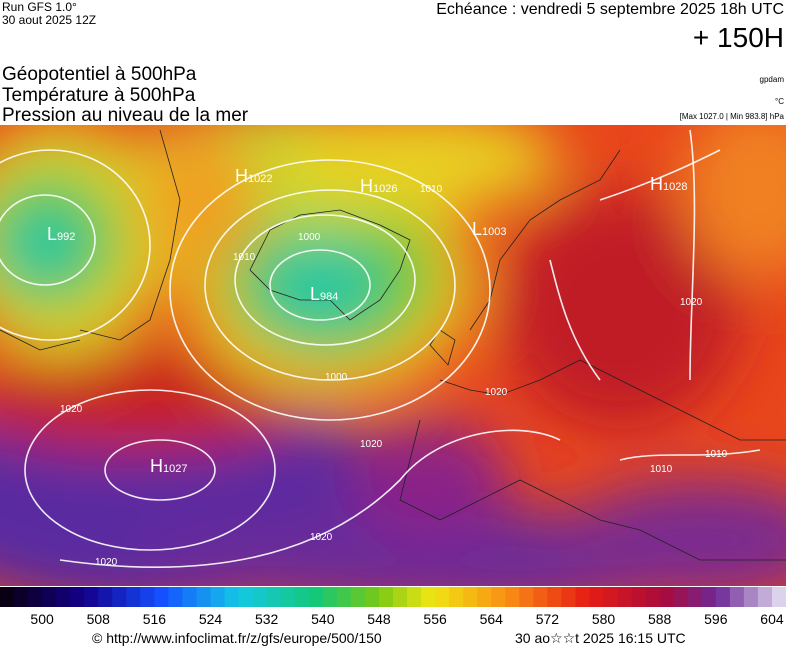  What do you see at coordinates (548, 619) in the screenshot?
I see `colorbar-tick-label: 572` at bounding box center [548, 619].